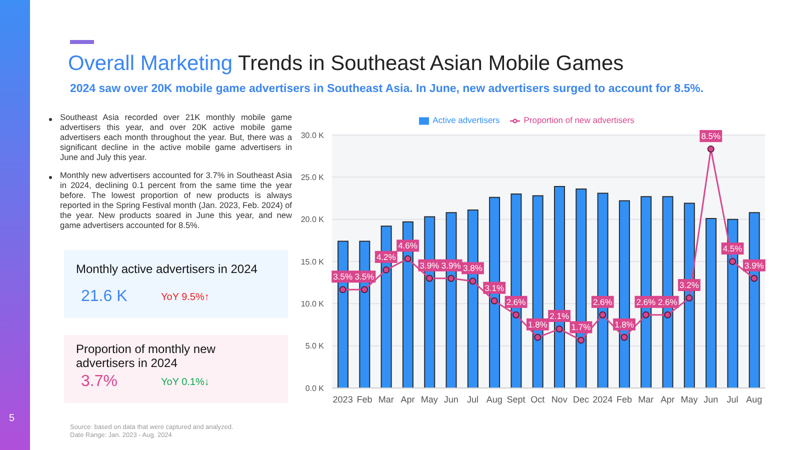 This screenshot has width=800, height=450. I want to click on legend-label: Active advertisers, so click(466, 120).